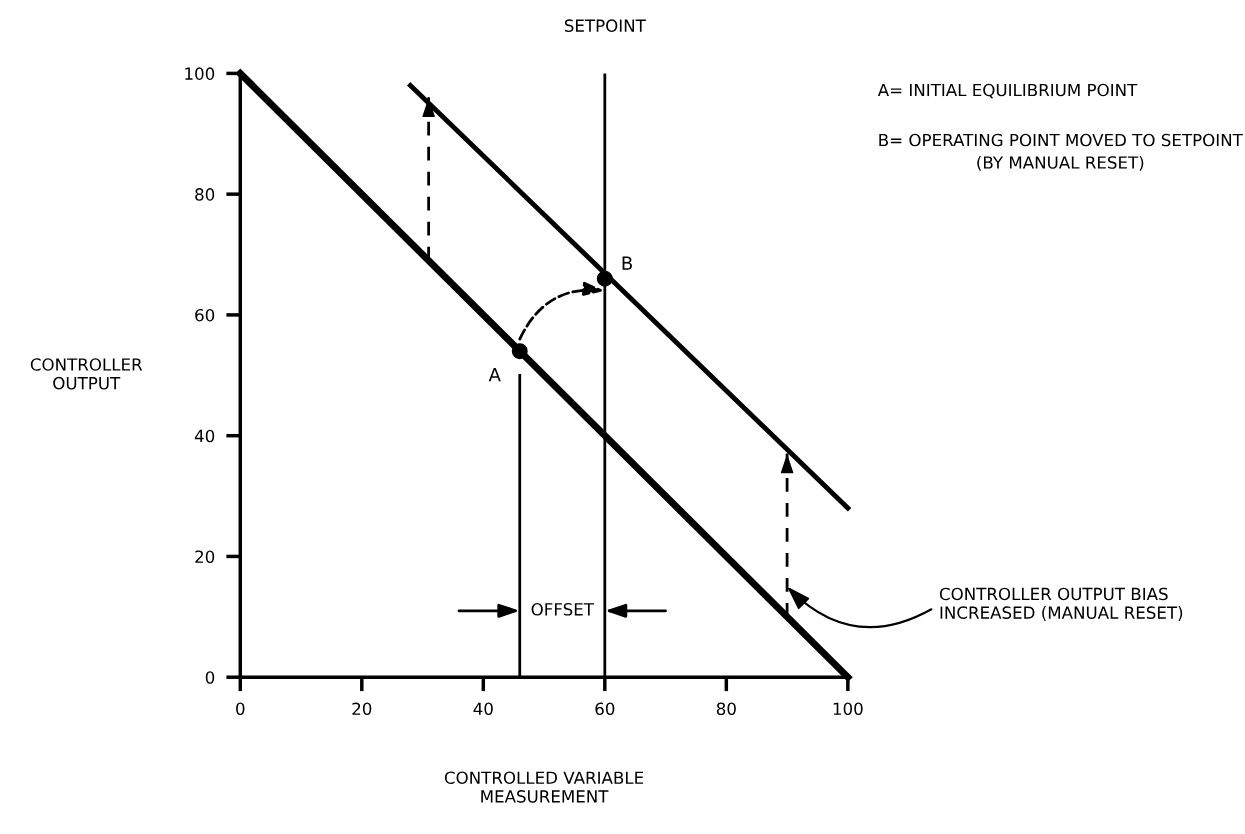 This screenshot has width=1245, height=834. I want to click on text: B= OPERATING POINT MOVED TO SETPOINT (BY MANUAL RESET), so click(1061, 152).